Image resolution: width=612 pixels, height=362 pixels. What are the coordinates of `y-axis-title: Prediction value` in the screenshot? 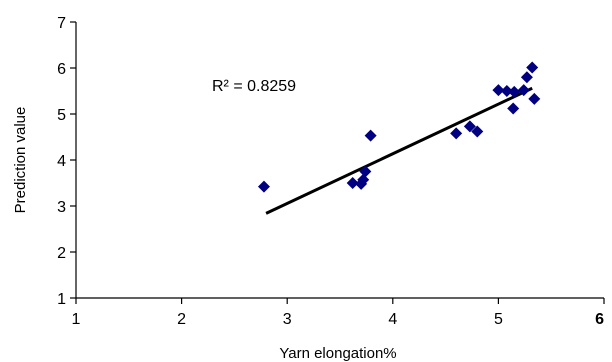 It's located at (20, 160).